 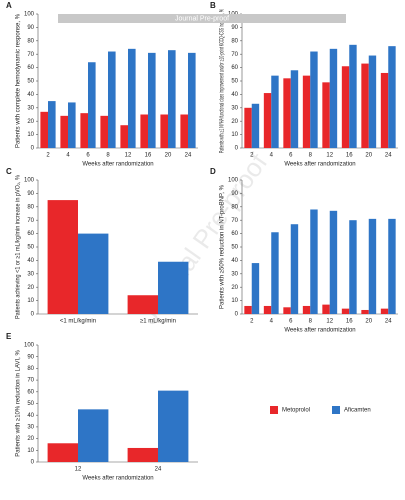 What do you see at coordinates (213, 5) in the screenshot?
I see `panel-label: B` at bounding box center [213, 5].